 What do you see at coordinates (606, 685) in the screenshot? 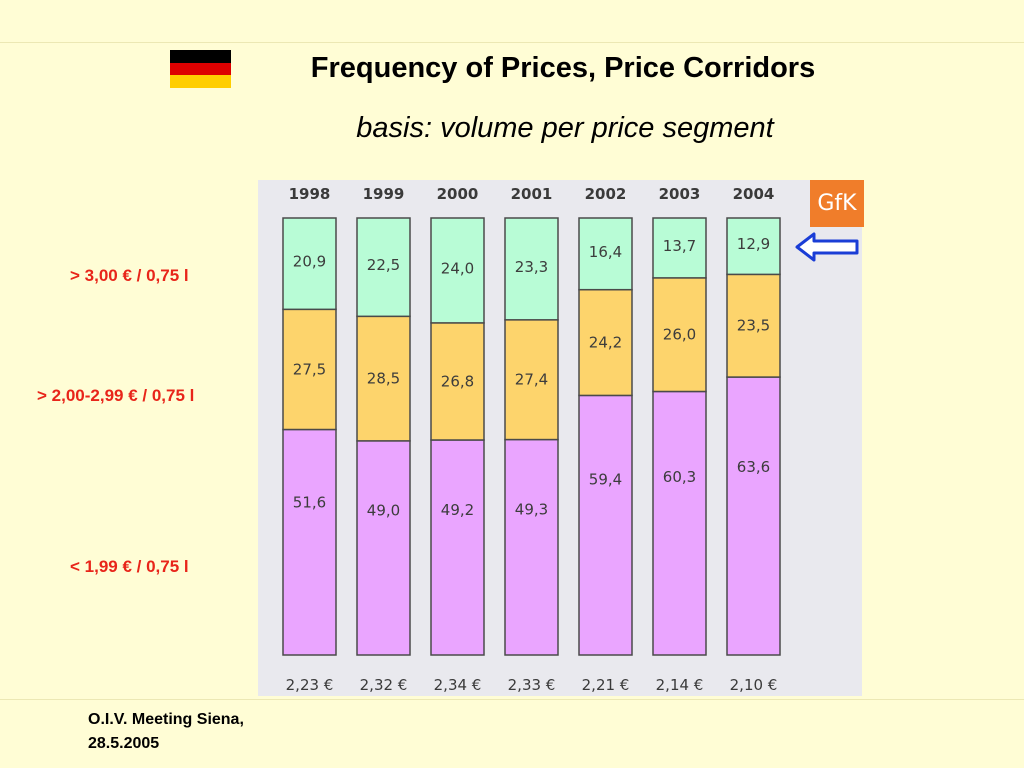
I see `avg-price-label: 2,21 €` at bounding box center [606, 685].